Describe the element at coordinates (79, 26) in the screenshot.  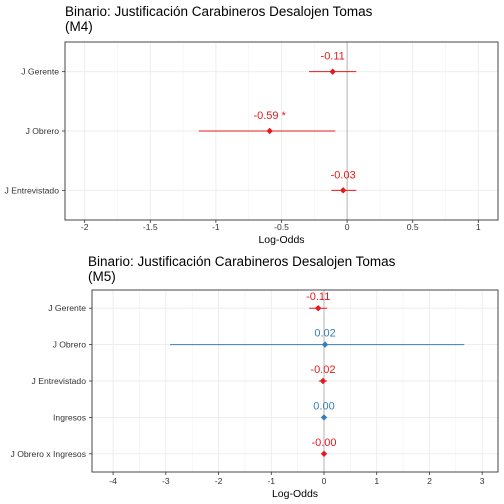
I see `chart-title-line: (M4)` at that location.